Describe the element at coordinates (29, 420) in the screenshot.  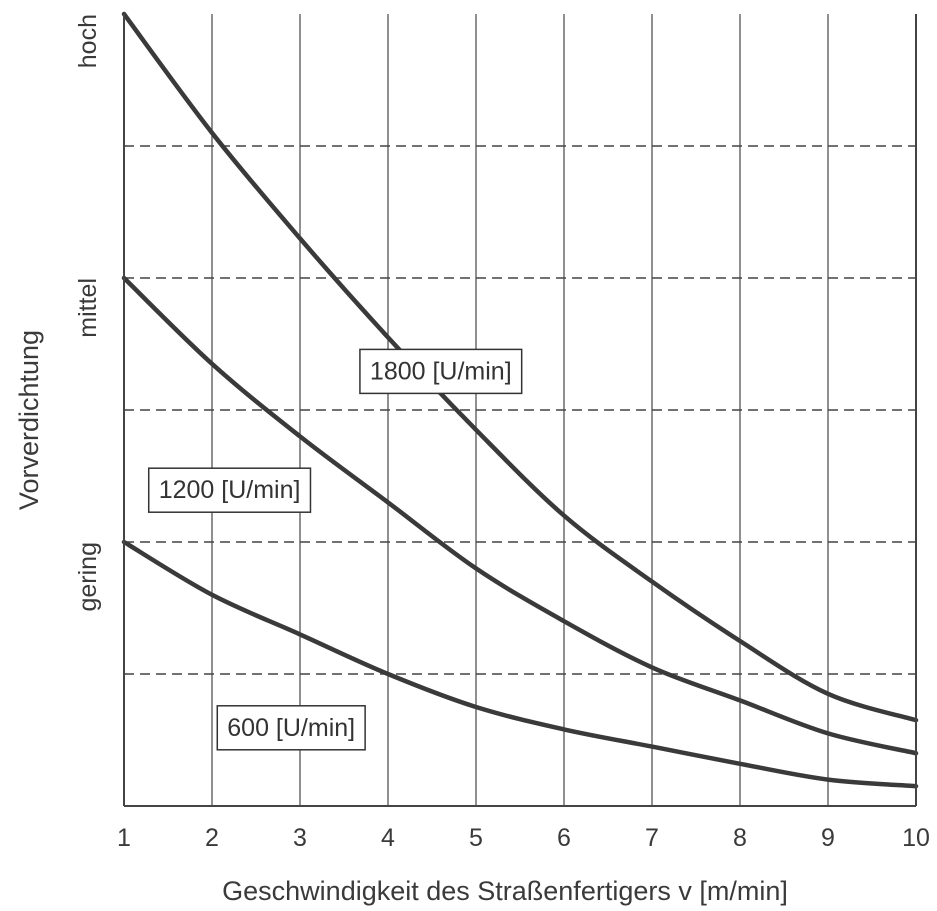
I see `y-axis-title: Vorverdichtung` at that location.